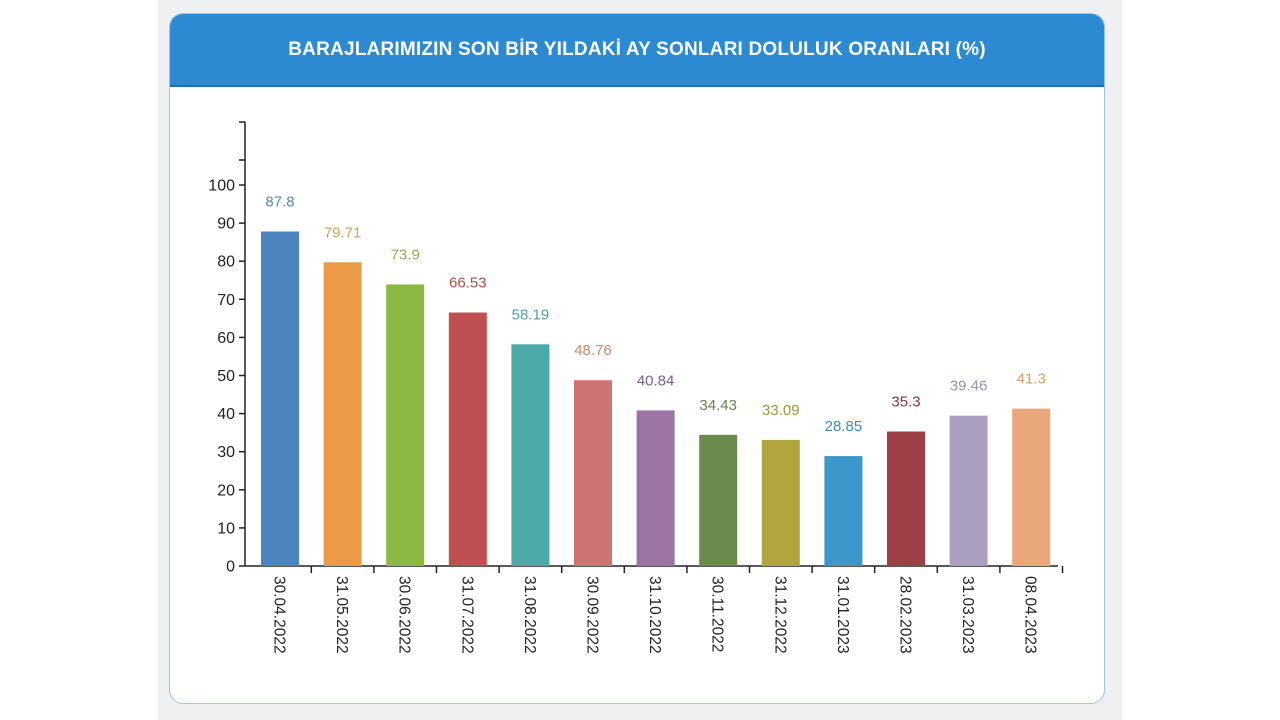 The height and width of the screenshot is (720, 1280). Describe the element at coordinates (226, 224) in the screenshot. I see `y-tick-label: 90` at that location.